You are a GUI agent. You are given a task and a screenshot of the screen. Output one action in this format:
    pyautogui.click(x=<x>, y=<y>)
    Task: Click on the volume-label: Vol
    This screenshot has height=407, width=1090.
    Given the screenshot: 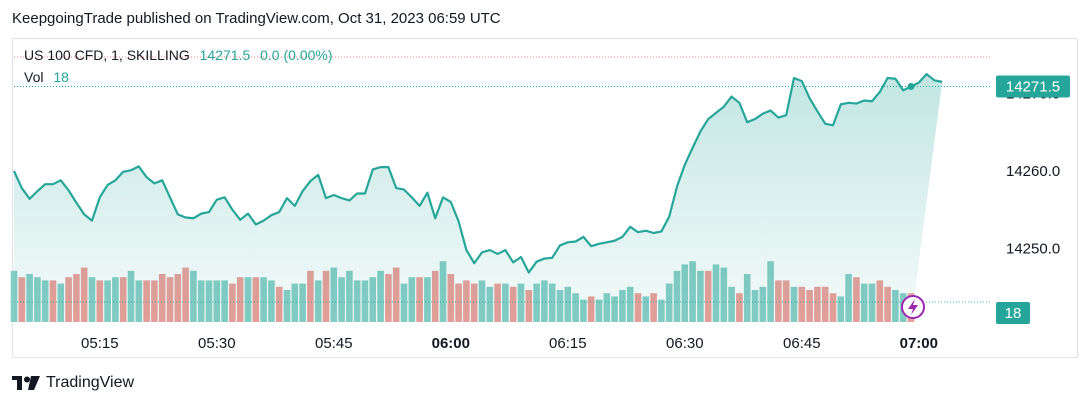 What is the action you would take?
    pyautogui.click(x=34, y=77)
    